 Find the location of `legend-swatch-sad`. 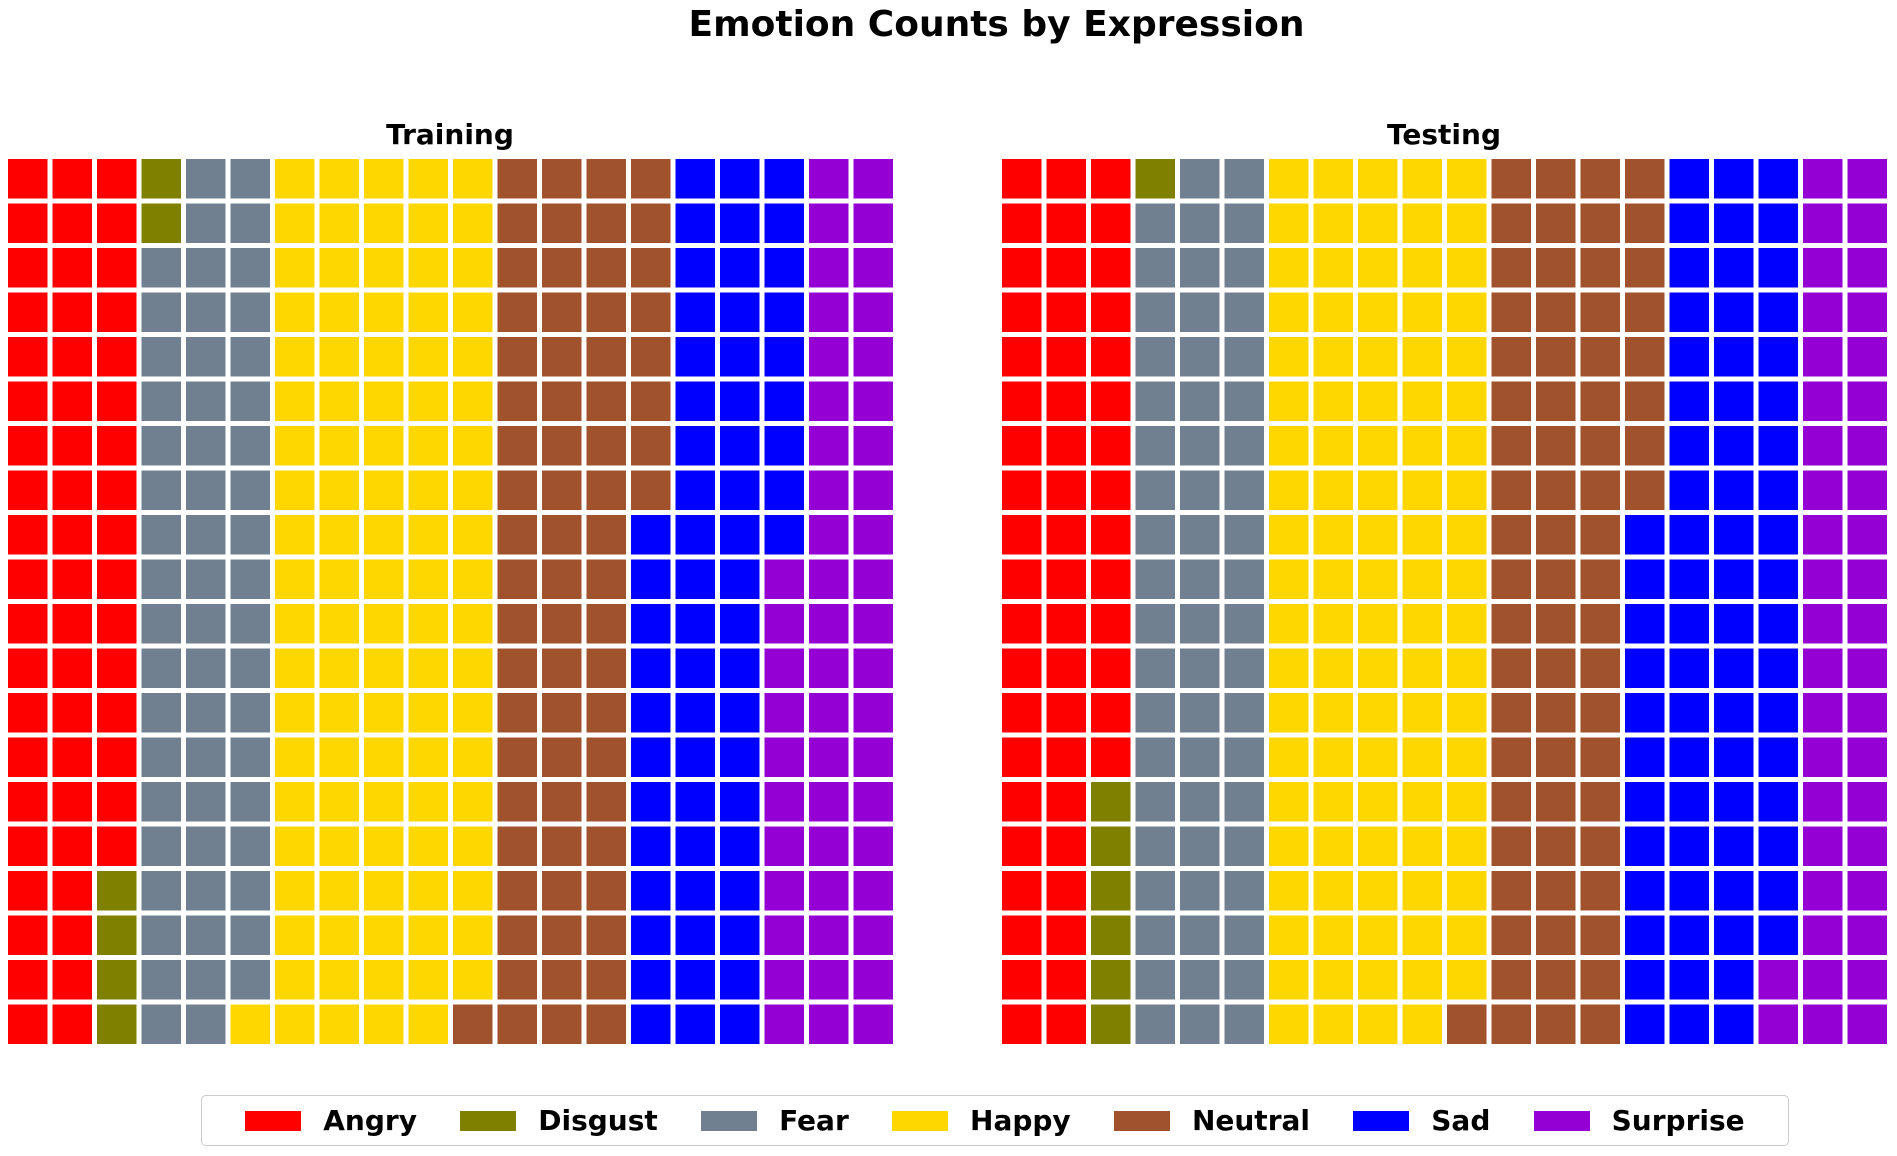

legend-swatch-sad is located at coordinates (1381, 1120).